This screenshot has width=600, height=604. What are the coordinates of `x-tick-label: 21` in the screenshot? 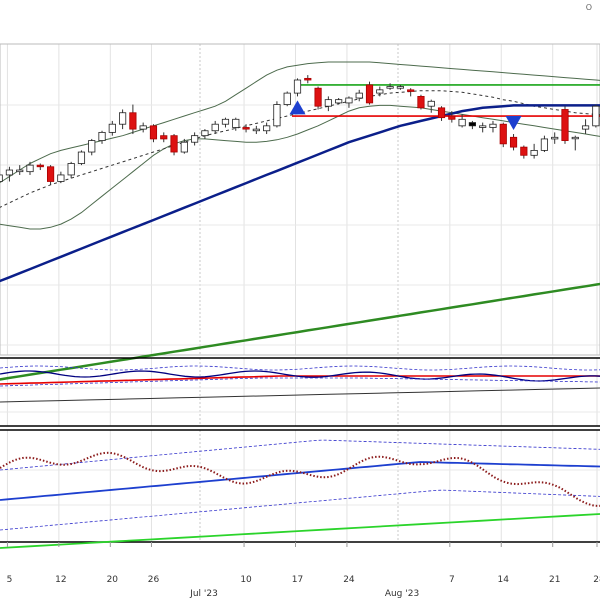 It's located at (554, 580).